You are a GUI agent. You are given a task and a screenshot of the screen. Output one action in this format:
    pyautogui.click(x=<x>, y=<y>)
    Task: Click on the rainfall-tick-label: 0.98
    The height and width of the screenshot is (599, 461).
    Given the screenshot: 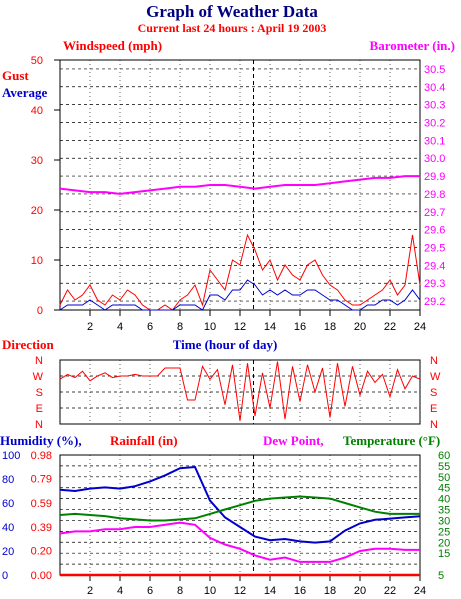 What is the action you would take?
    pyautogui.click(x=41, y=456)
    